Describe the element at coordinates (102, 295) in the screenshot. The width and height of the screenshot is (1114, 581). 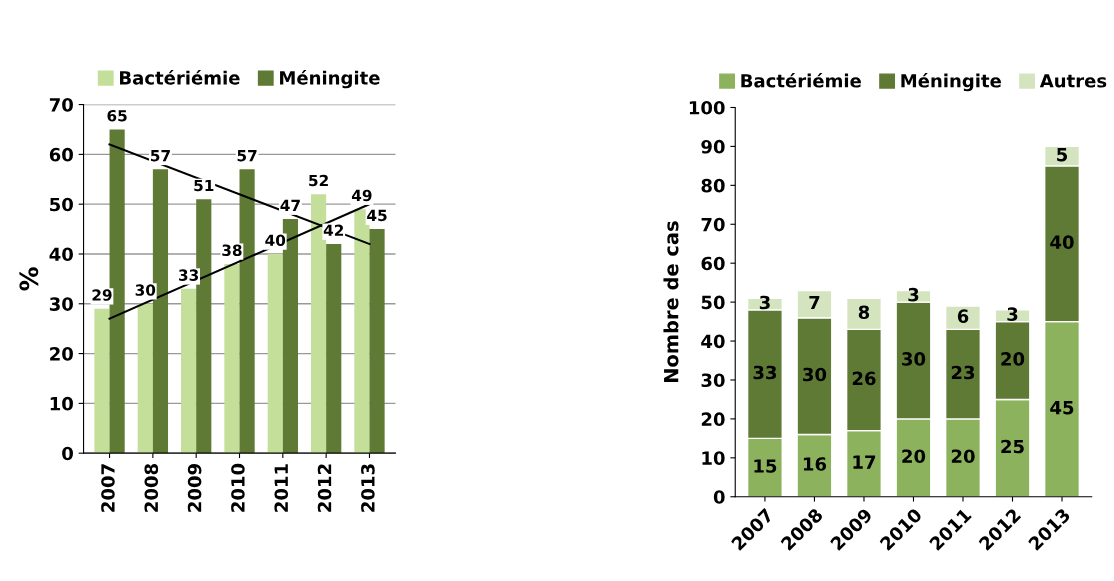
I see `data-label: 29` at that location.